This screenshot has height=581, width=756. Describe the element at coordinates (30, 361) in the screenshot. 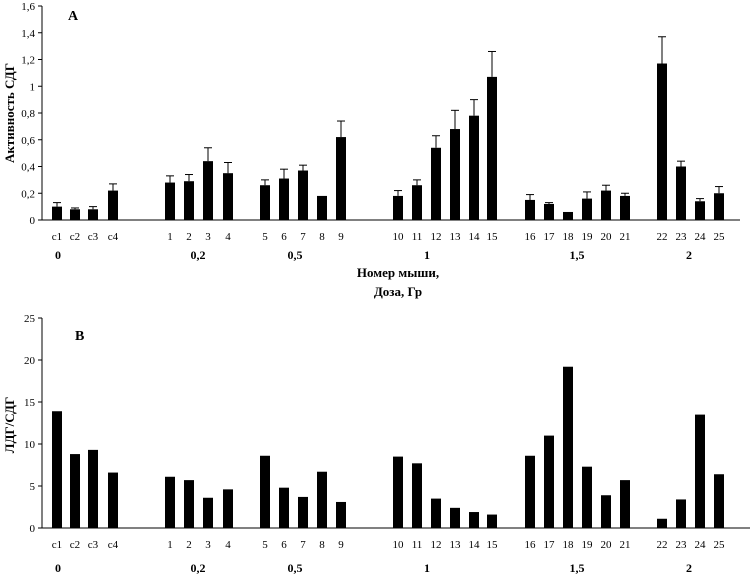

I see `y-tick-label: 20` at that location.